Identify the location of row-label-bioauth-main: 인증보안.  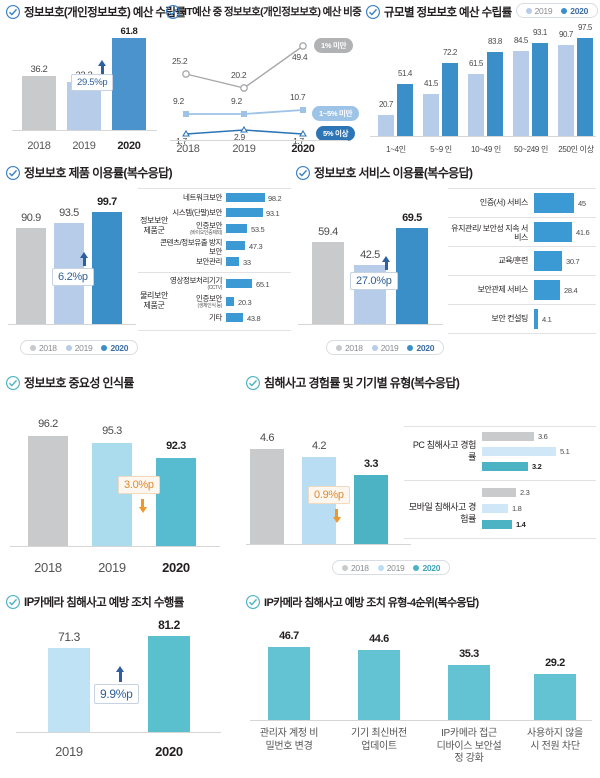
(209, 298).